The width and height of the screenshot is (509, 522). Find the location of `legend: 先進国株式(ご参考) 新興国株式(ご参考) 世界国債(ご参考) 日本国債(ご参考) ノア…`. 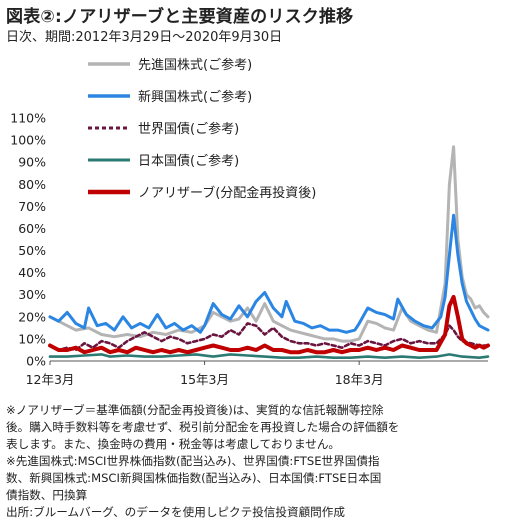

legend: 先進国株式(ご参考) 新興国株式(ご参考) 世界国債(ご参考) 日本国債(ご参考) ノア… is located at coordinates (202, 129).